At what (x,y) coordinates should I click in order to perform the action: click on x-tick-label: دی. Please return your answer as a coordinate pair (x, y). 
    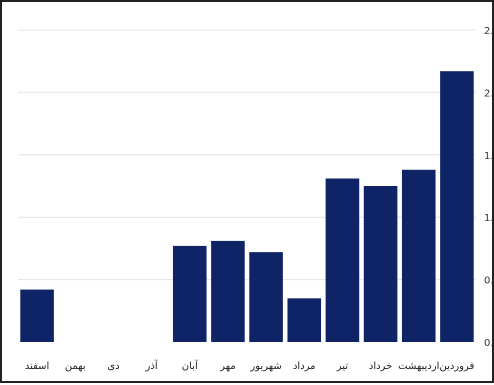
    Looking at the image, I should click on (113, 366).